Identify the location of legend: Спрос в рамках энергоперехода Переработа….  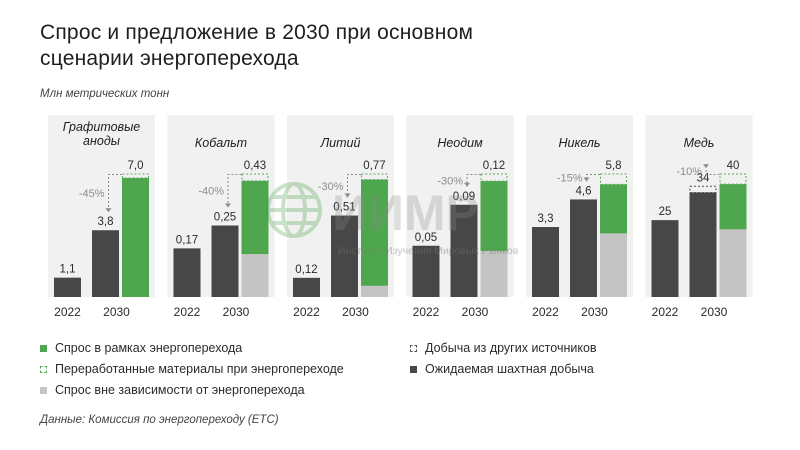
(400, 376).